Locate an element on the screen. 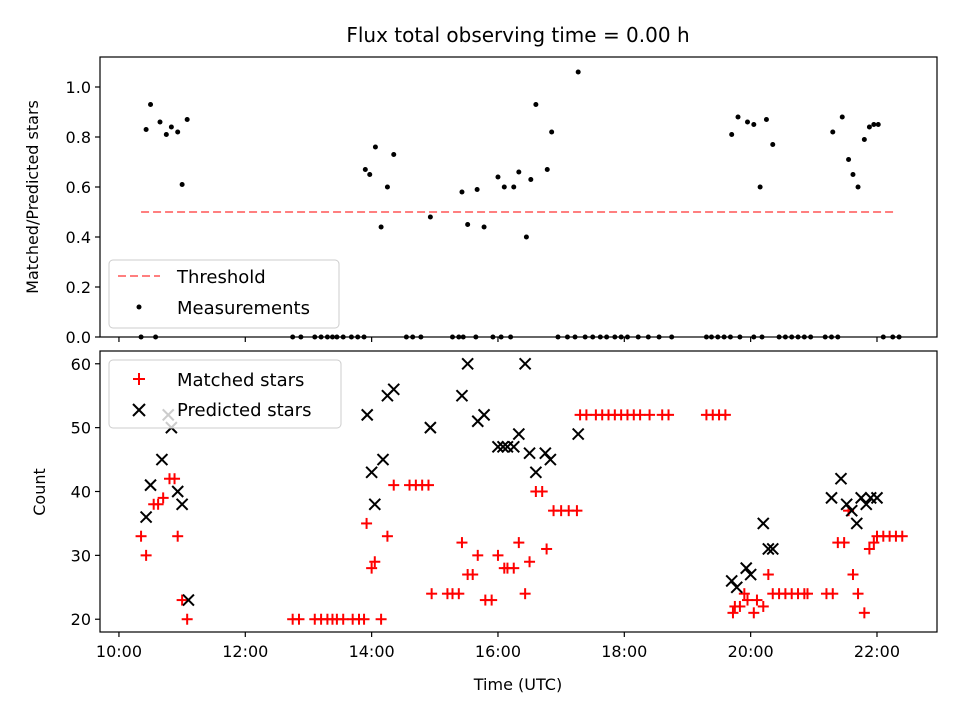 The height and width of the screenshot is (720, 960). bottom-legend-box is located at coordinates (225, 394).